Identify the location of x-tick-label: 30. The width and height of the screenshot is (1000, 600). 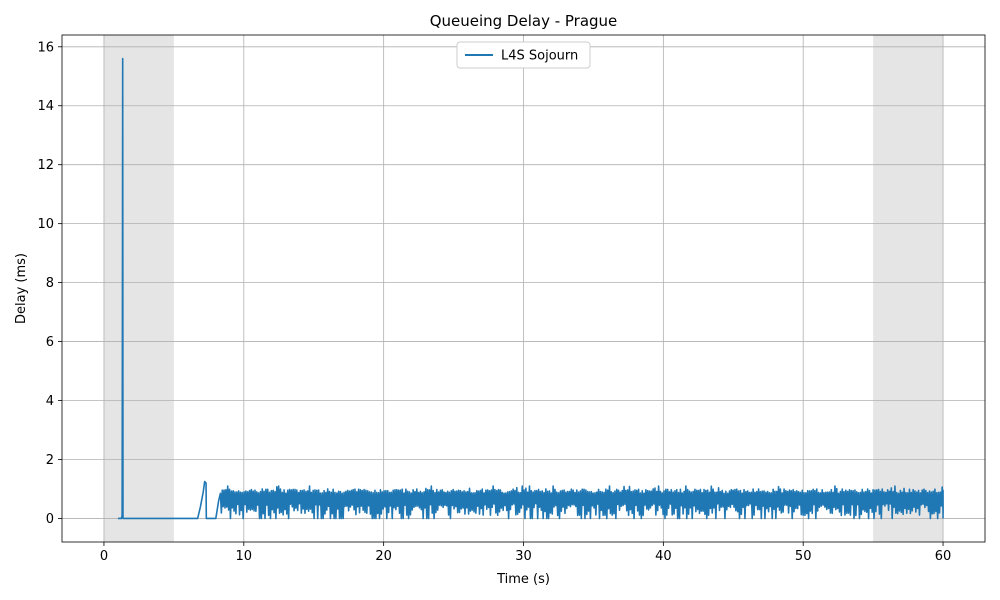
(523, 556).